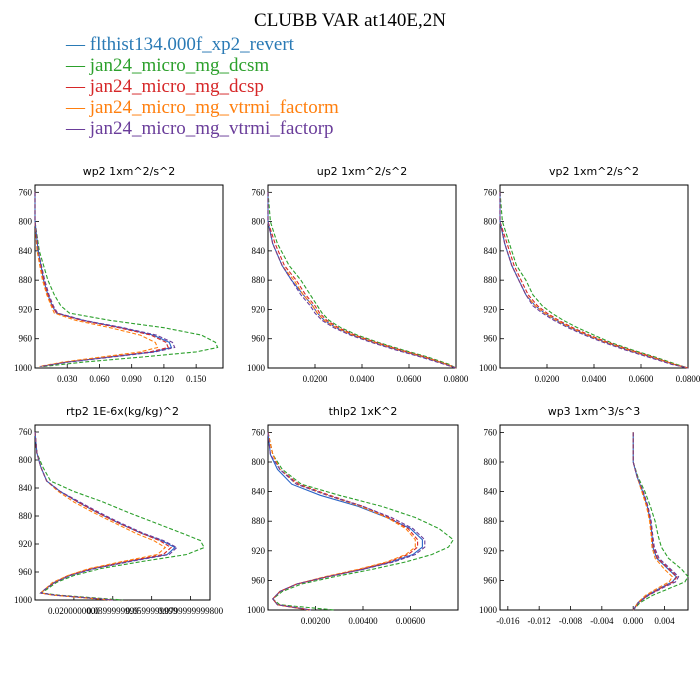 Image resolution: width=700 pixels, height=700 pixels. What do you see at coordinates (191, 611) in the screenshot?
I see `x-tick-label: 0.0799999999800` at bounding box center [191, 611].